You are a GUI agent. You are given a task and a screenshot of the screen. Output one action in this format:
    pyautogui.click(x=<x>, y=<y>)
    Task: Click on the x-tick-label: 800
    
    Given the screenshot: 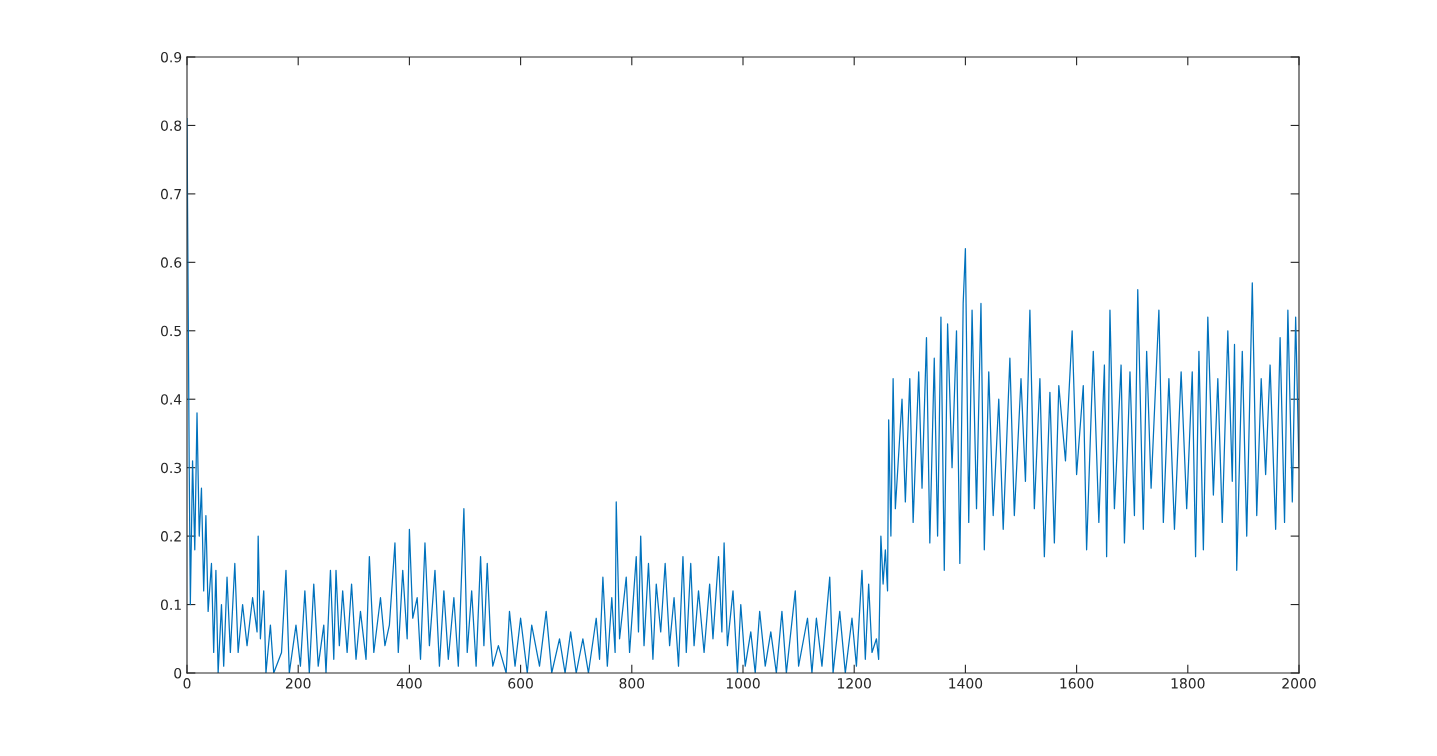 What is the action you would take?
    pyautogui.click(x=632, y=683)
    